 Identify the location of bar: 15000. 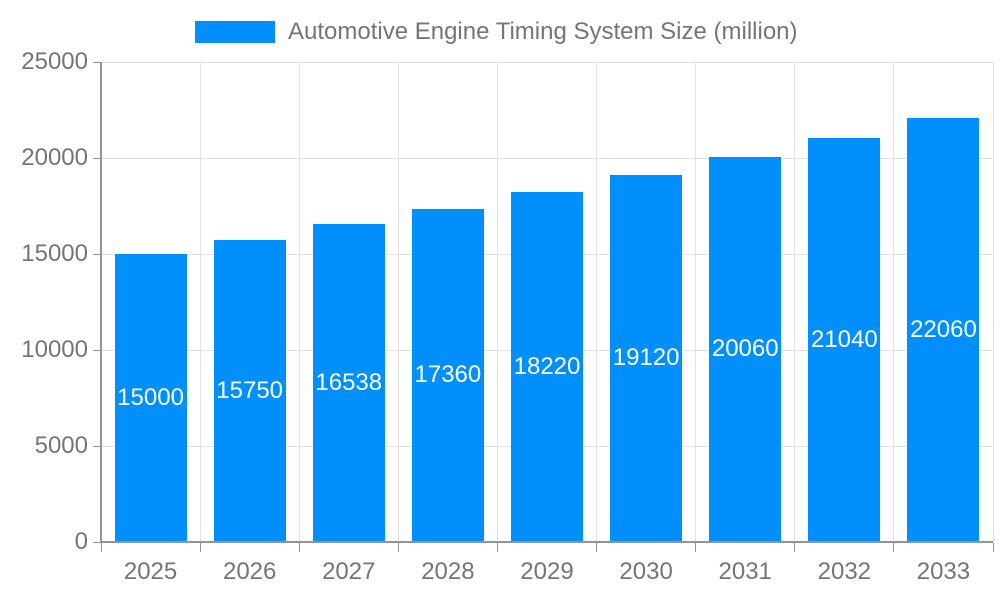
(150, 397).